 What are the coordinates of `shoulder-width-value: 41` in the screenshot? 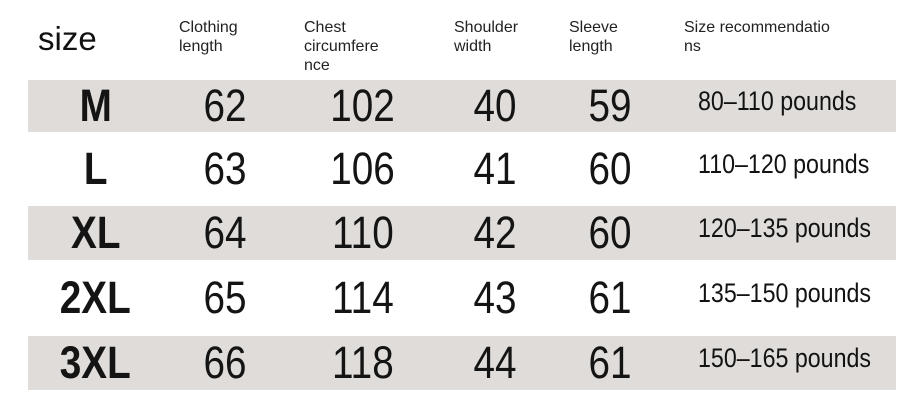 It's located at (495, 168).